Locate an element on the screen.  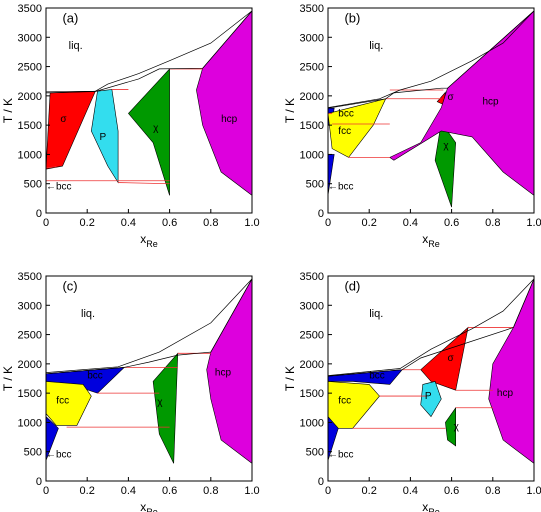
panel-label: (b) is located at coordinates (352, 18).